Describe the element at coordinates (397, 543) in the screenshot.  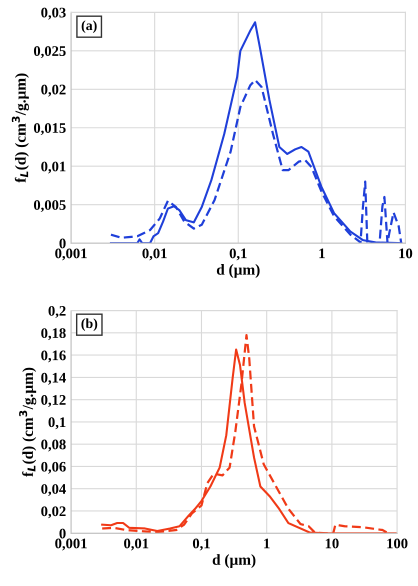
I see `x-tick-label: 100` at that location.